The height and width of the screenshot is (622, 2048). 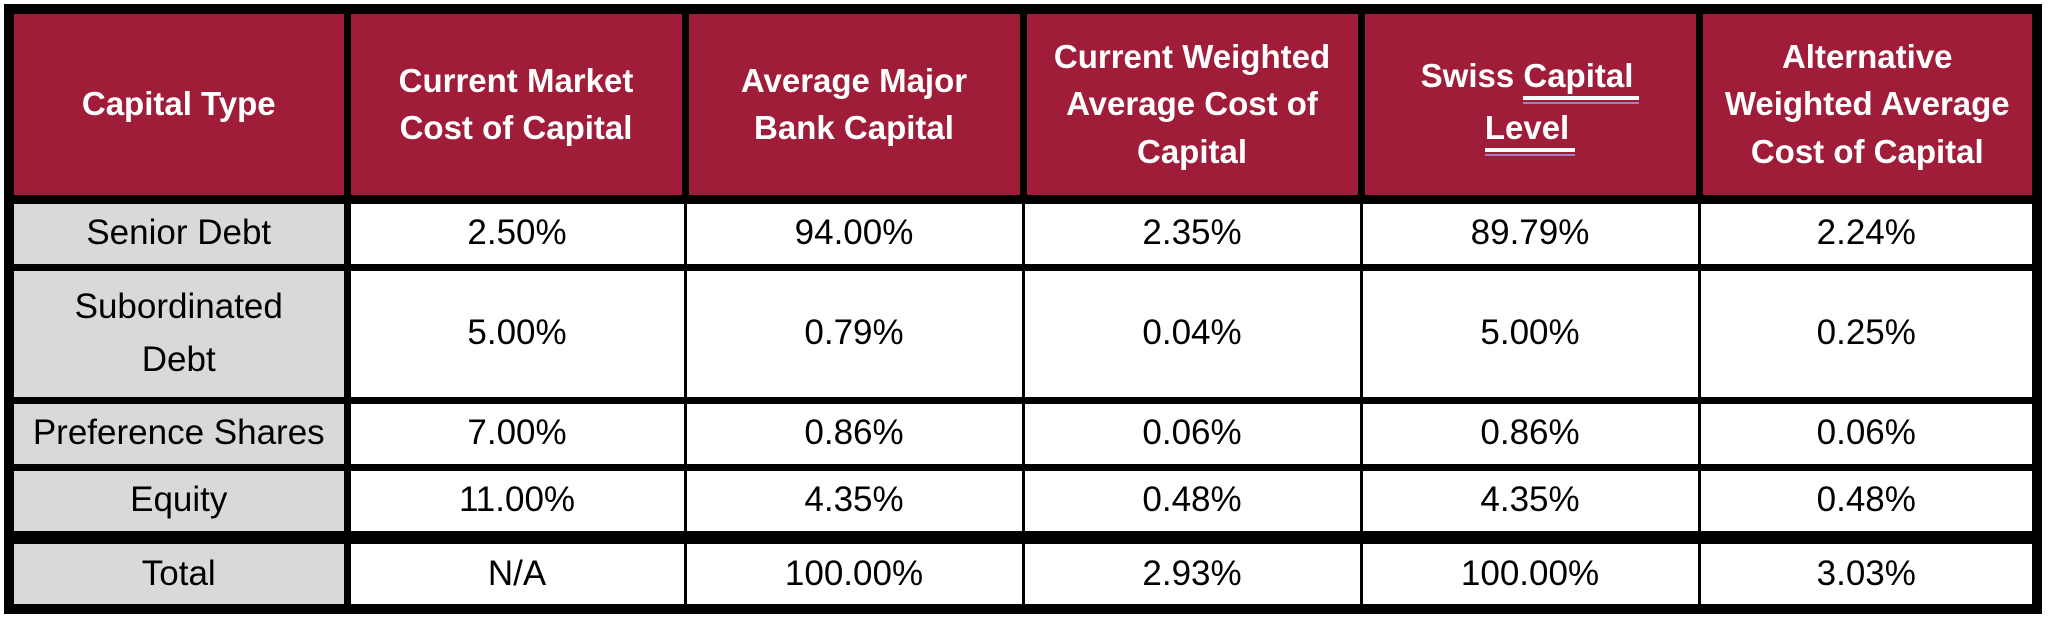 What do you see at coordinates (178, 359) in the screenshot?
I see `row-label-line: Debt` at bounding box center [178, 359].